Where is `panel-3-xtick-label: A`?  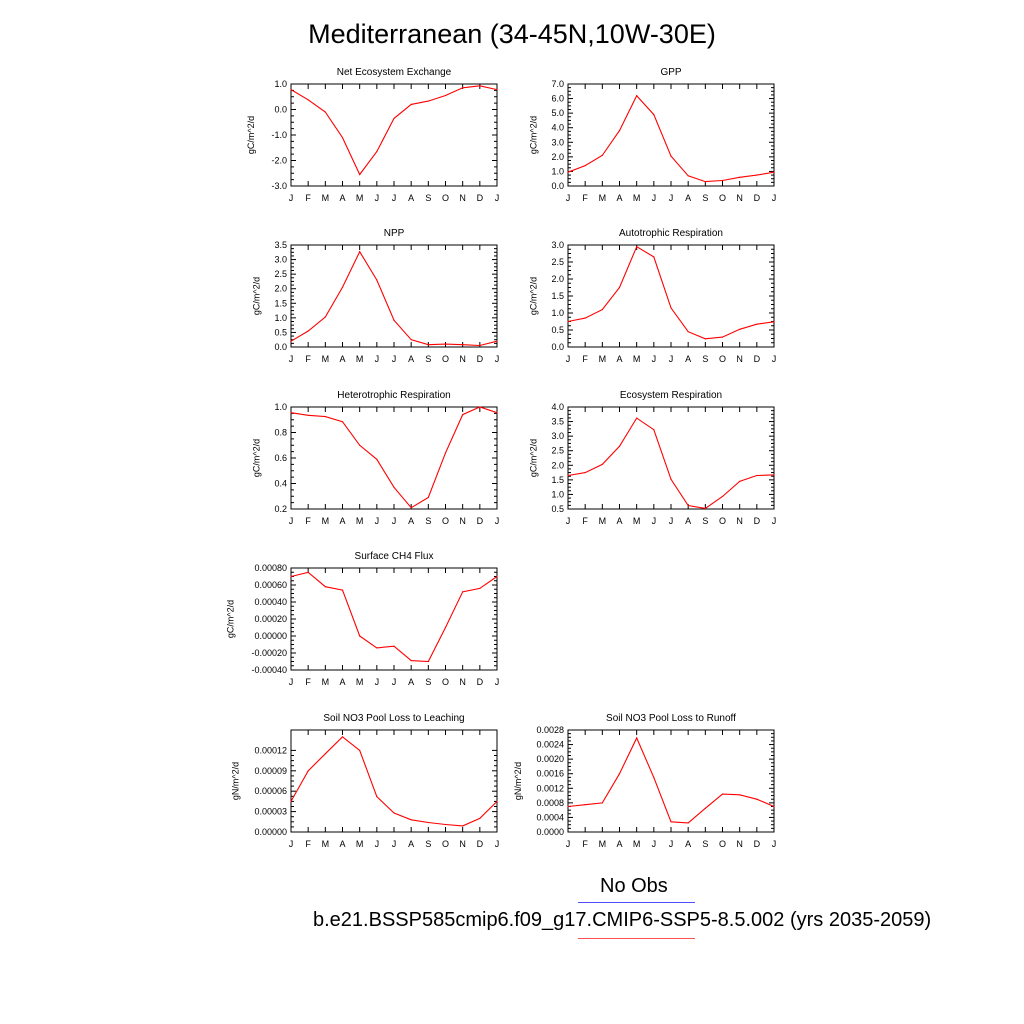 panel-3-xtick-label: A is located at coordinates (411, 359).